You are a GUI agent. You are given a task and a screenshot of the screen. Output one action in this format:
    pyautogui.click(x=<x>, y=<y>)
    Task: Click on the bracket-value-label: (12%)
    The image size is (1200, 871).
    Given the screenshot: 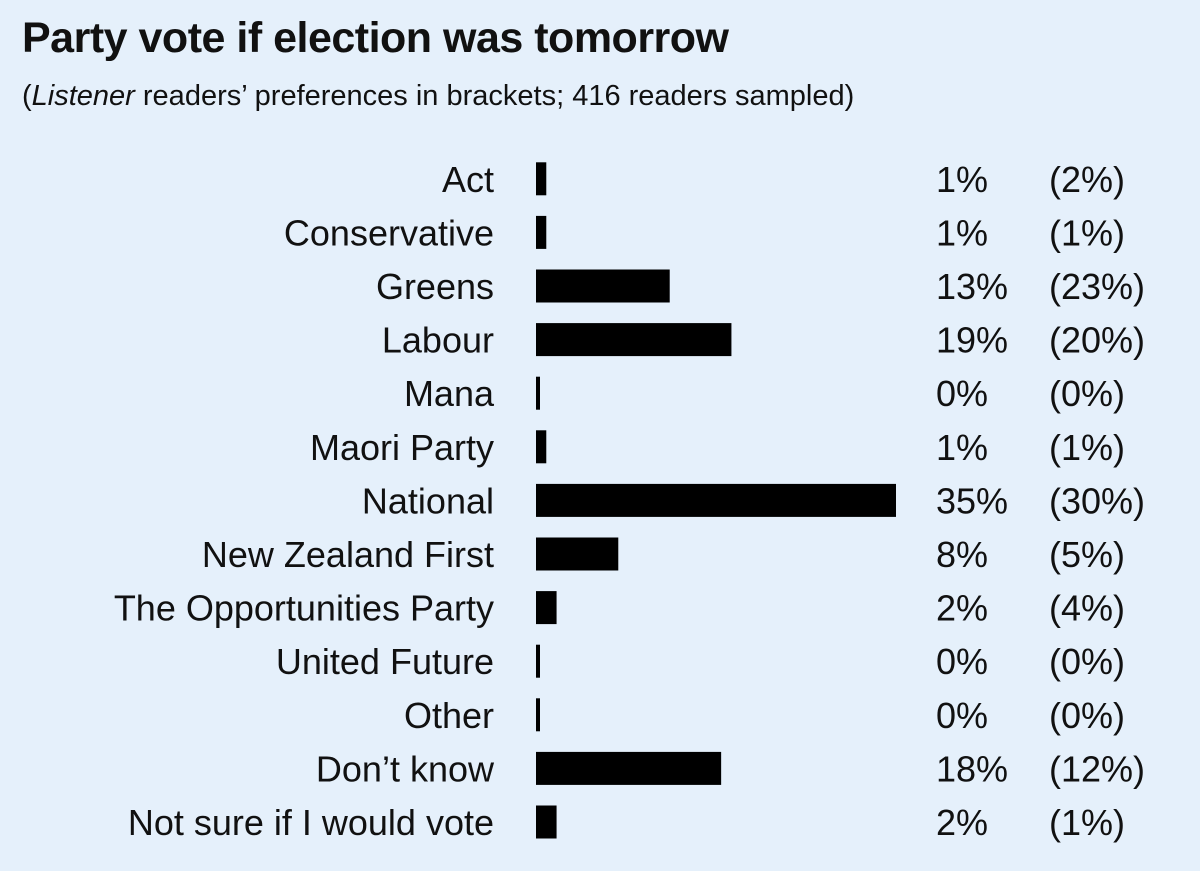 What is the action you would take?
    pyautogui.click(x=1097, y=768)
    